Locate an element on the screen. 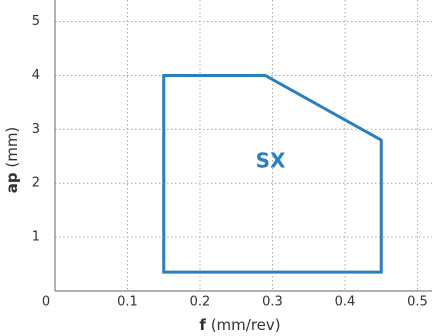 The image size is (434, 336). y-axis-label: ap (mm) is located at coordinates (12, 160).